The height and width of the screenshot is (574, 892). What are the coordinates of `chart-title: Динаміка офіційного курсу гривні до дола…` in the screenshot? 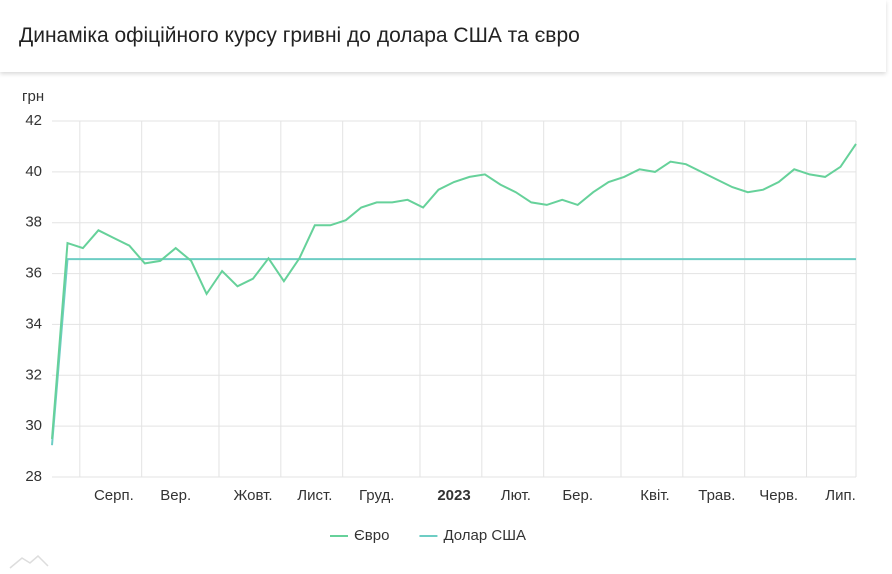 It's located at (299, 35).